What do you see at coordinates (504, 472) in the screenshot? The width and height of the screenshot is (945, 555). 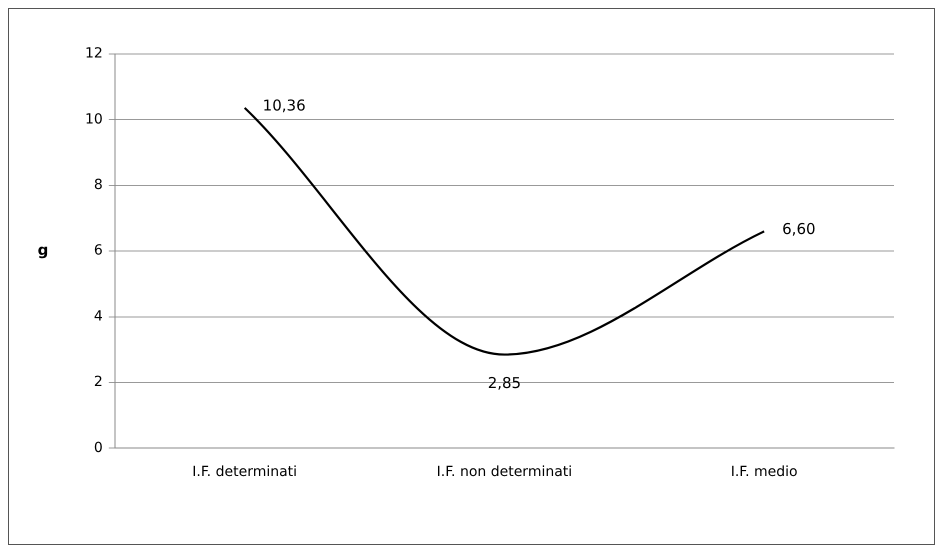 I see `x-tick-label: I.F. non determinati` at bounding box center [504, 472].